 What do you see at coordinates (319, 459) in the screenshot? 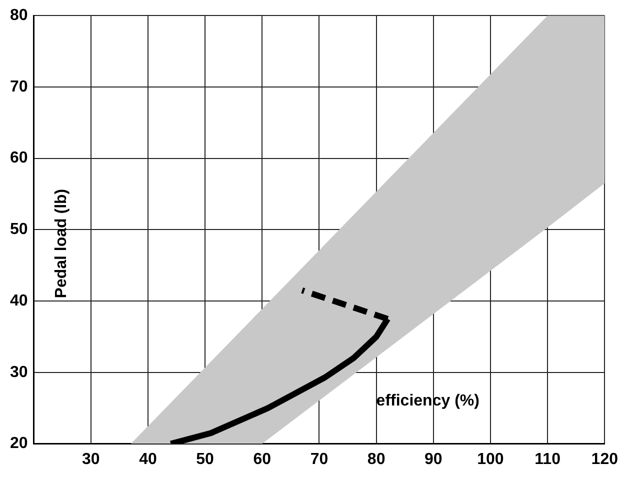
I see `x-tick-label: 70` at bounding box center [319, 459].